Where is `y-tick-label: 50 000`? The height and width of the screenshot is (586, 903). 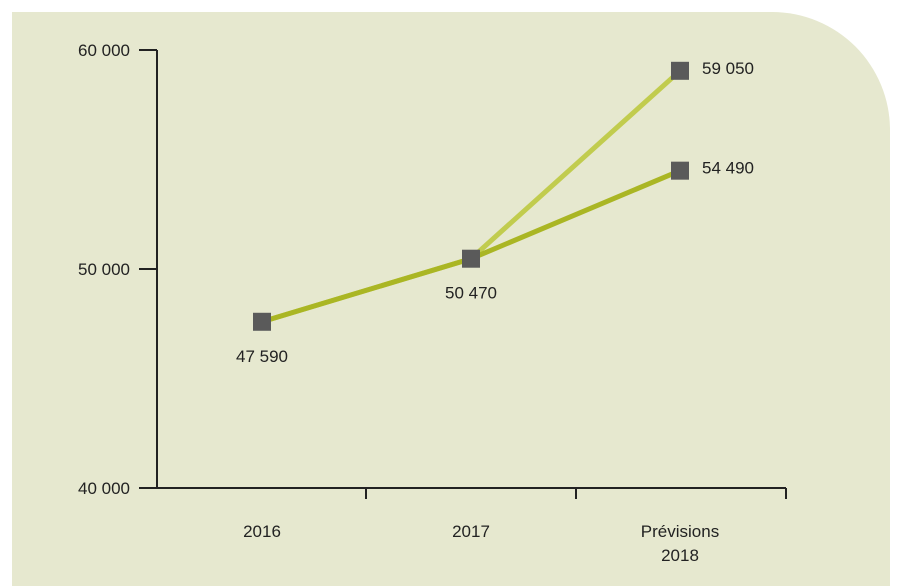 y-tick-label: 50 000 is located at coordinates (104, 269).